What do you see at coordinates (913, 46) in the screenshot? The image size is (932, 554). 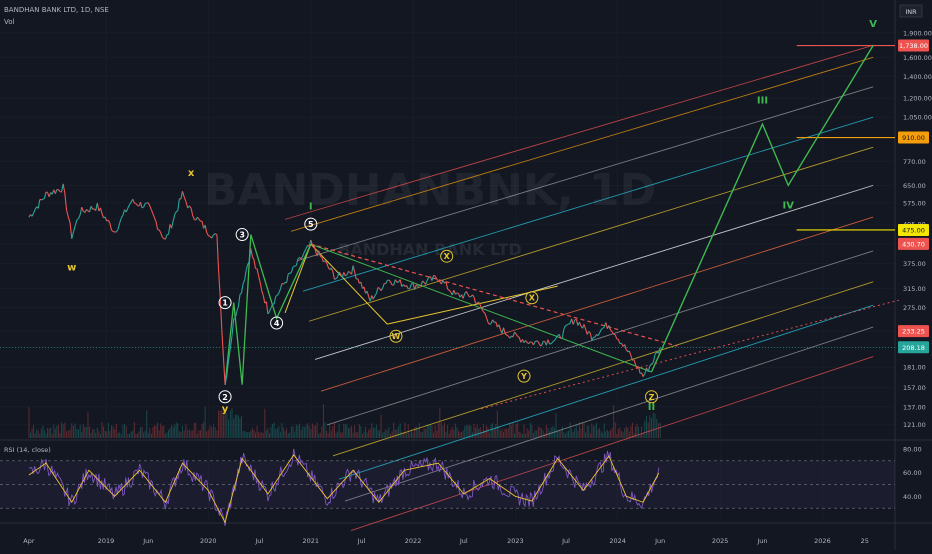 I see `price-tag-label: 1,738.00` at bounding box center [913, 46].